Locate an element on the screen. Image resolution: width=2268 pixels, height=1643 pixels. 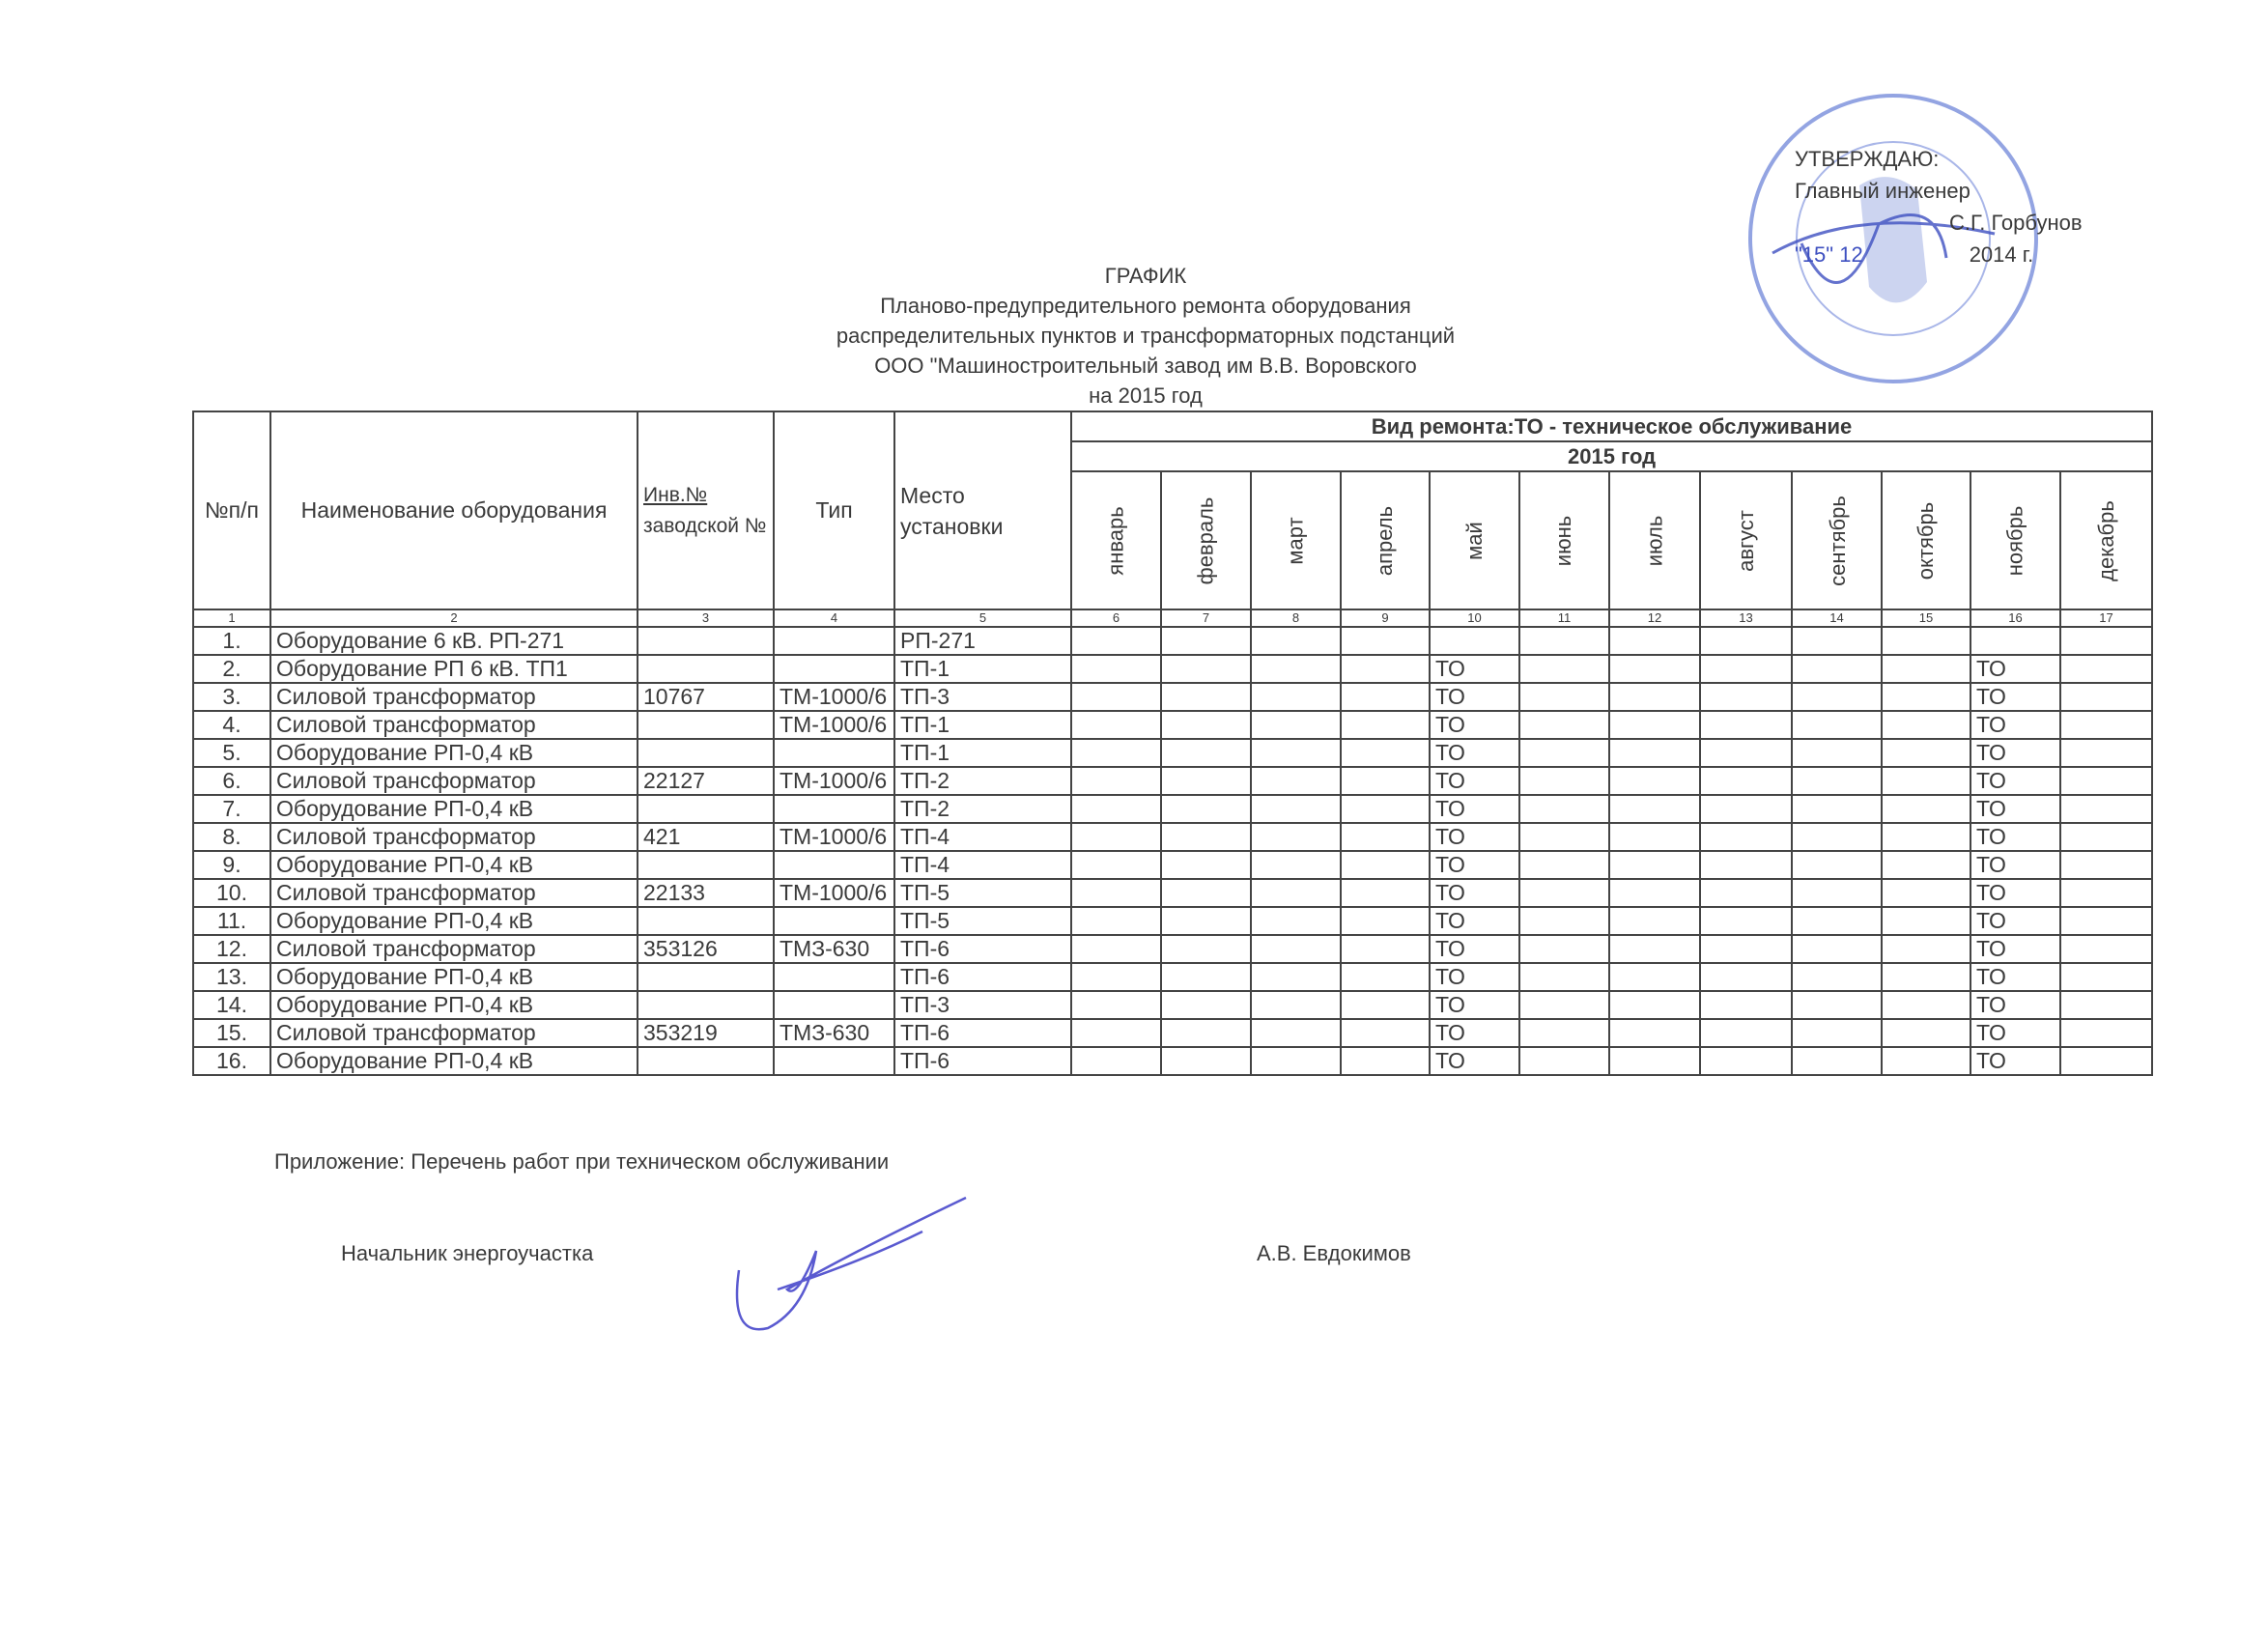
header-month: февраль is located at coordinates (1206, 540).